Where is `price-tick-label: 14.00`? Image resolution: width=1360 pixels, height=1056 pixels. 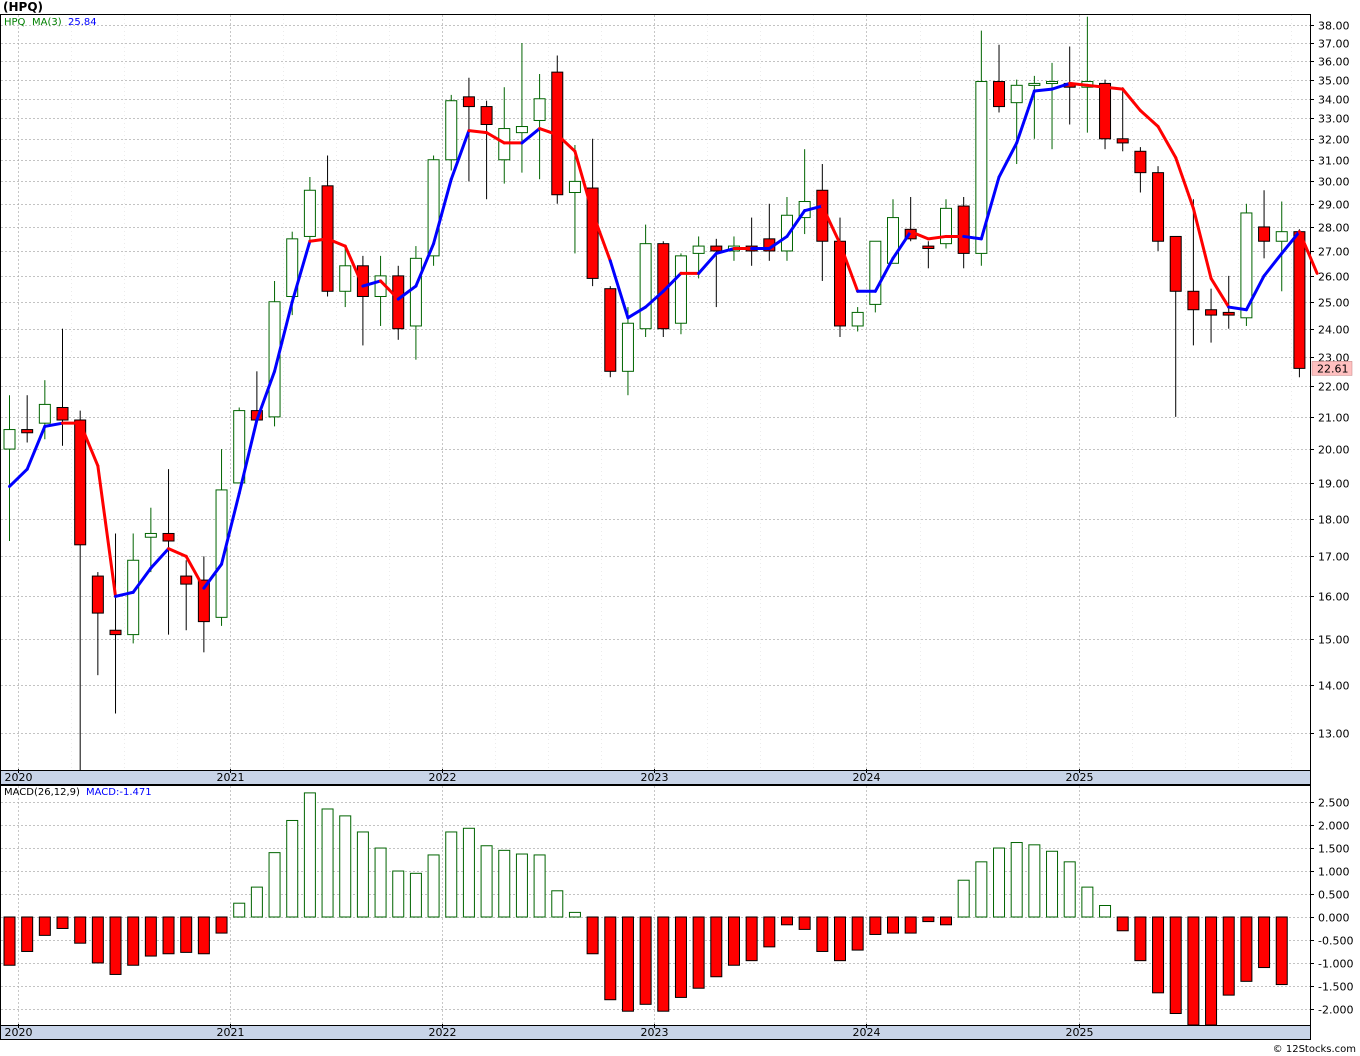 price-tick-label: 14.00 is located at coordinates (1334, 686).